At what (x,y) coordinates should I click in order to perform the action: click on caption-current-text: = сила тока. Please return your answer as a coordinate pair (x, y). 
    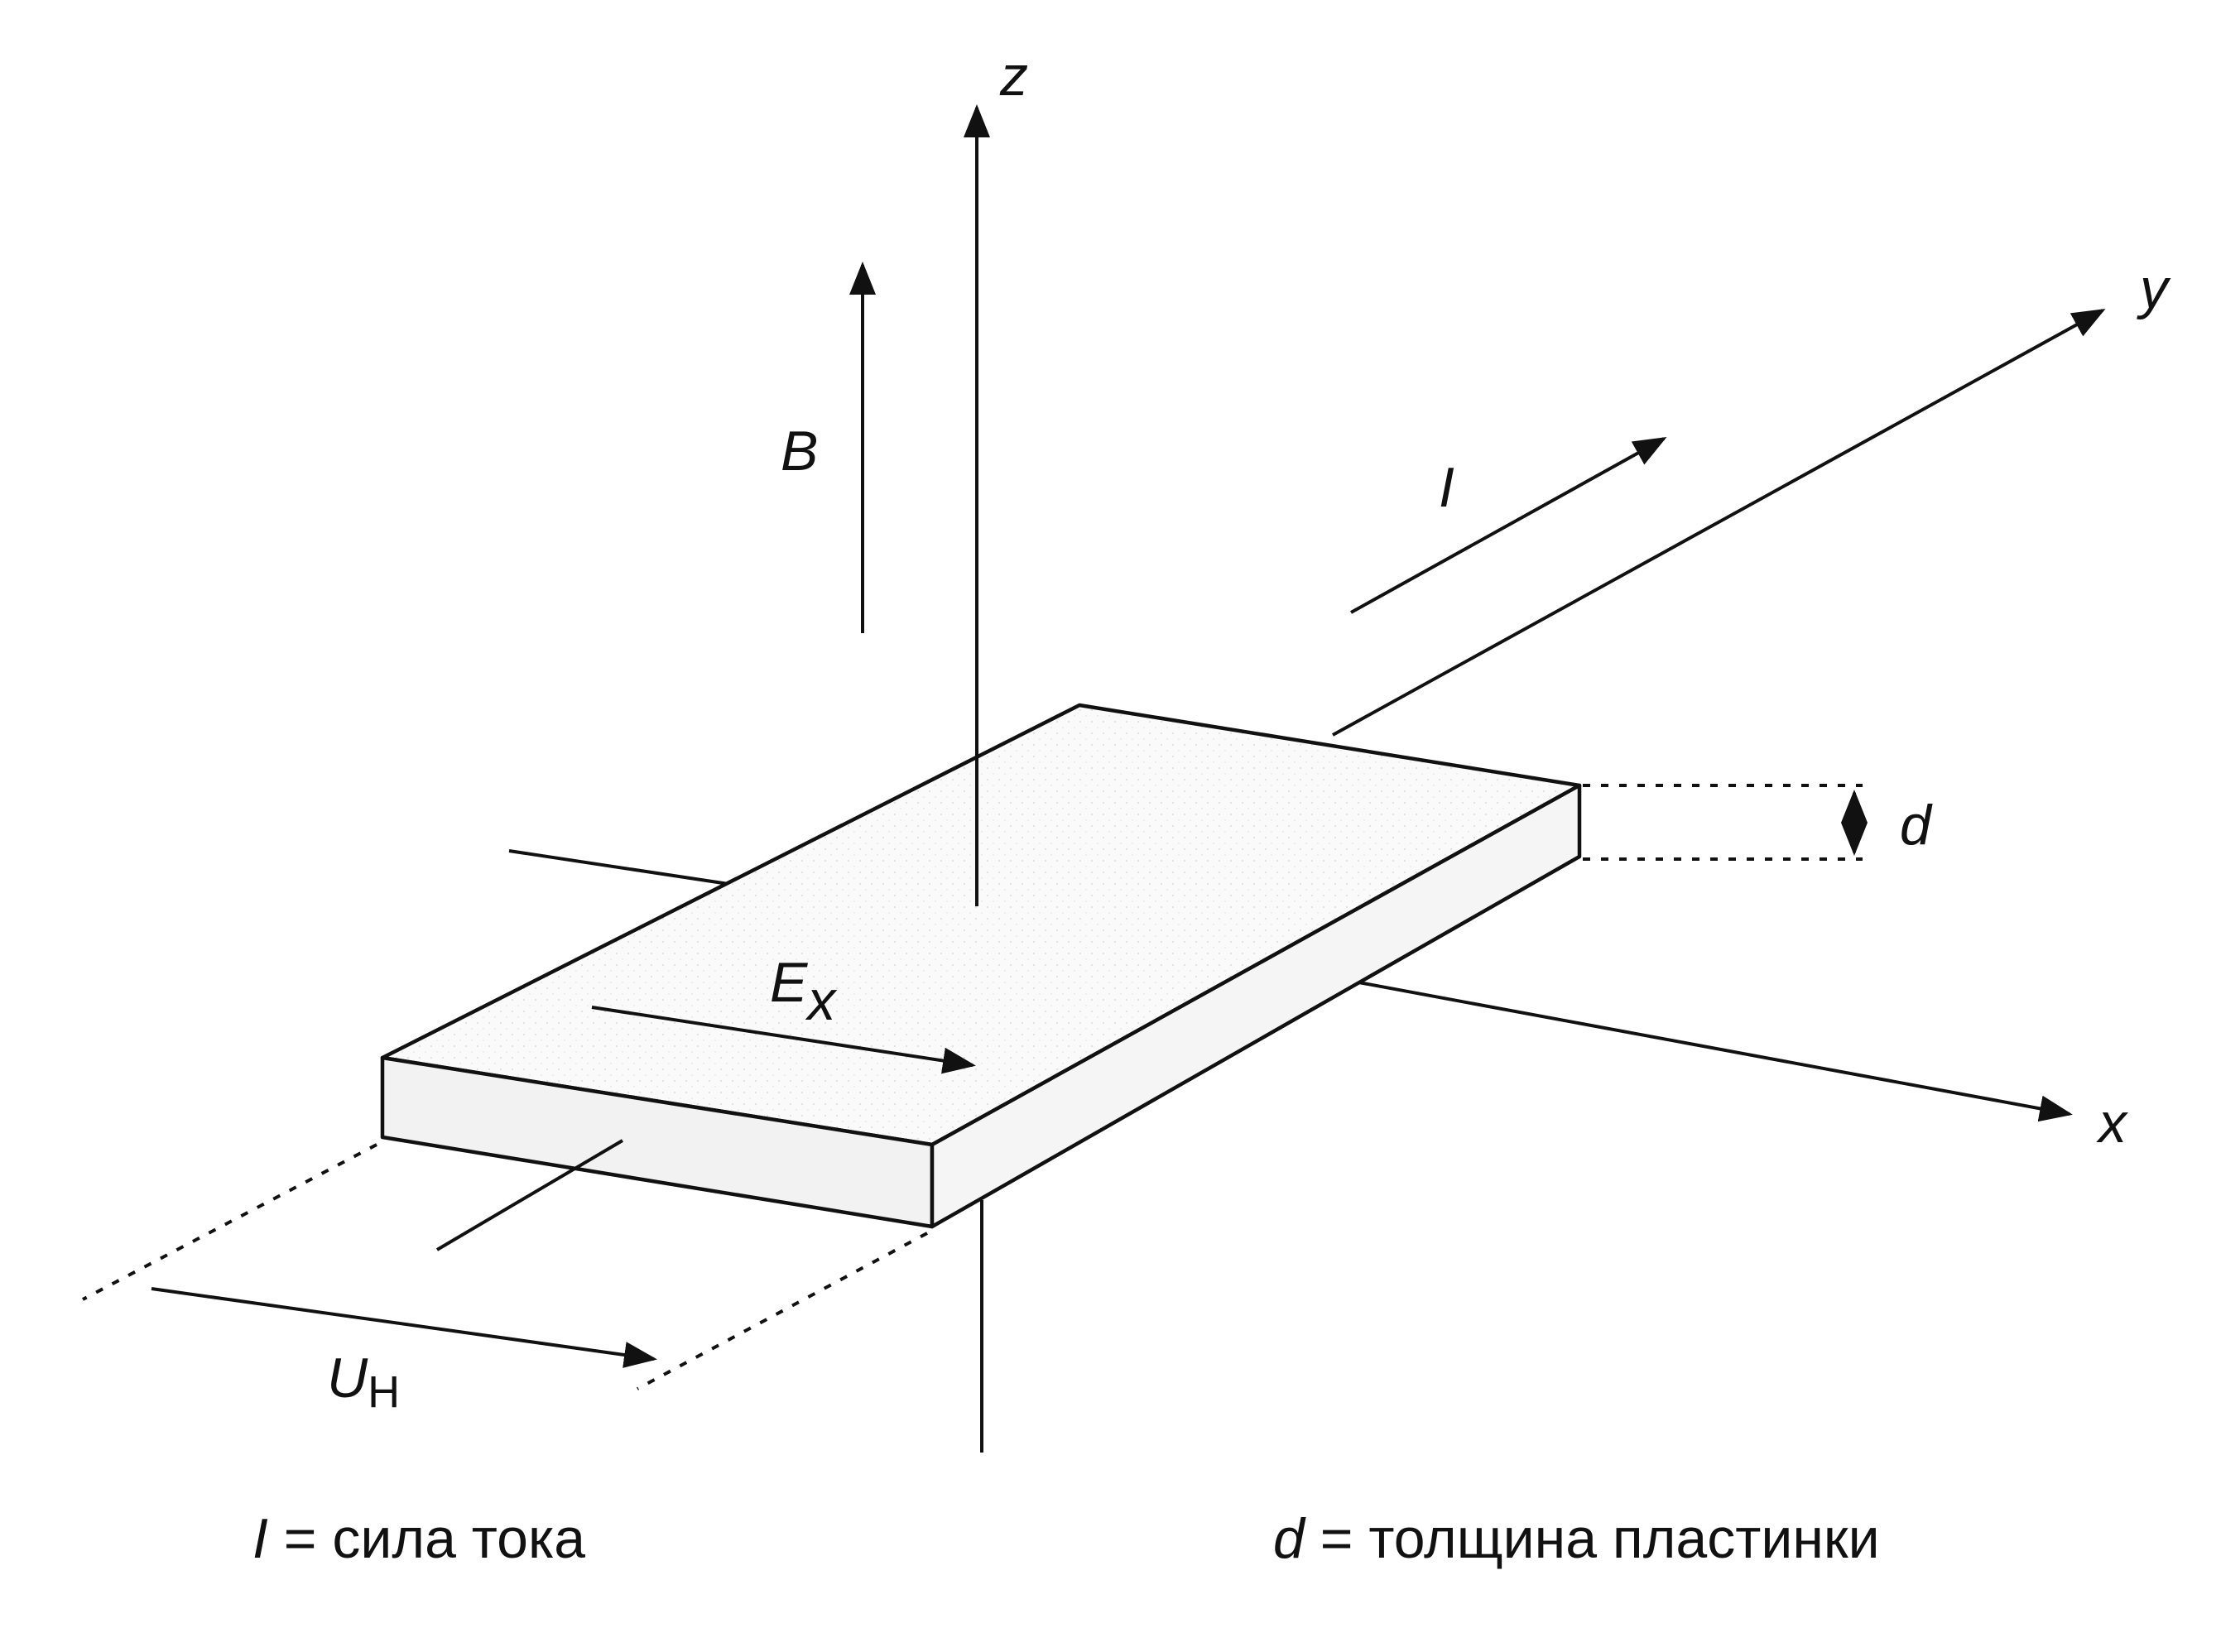
    Looking at the image, I should click on (426, 1538).